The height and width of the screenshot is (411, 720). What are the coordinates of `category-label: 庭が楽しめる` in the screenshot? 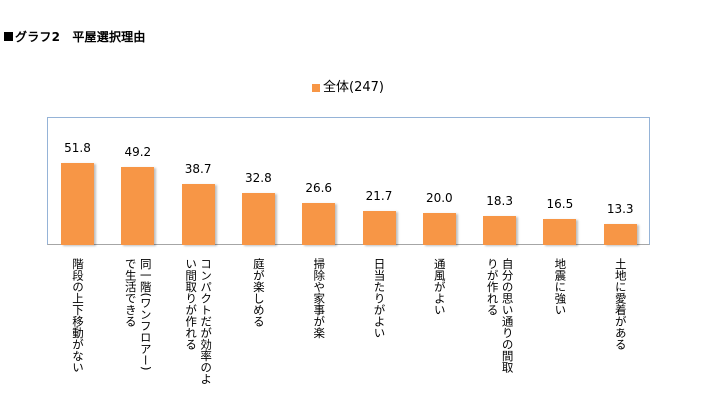 It's located at (258, 292).